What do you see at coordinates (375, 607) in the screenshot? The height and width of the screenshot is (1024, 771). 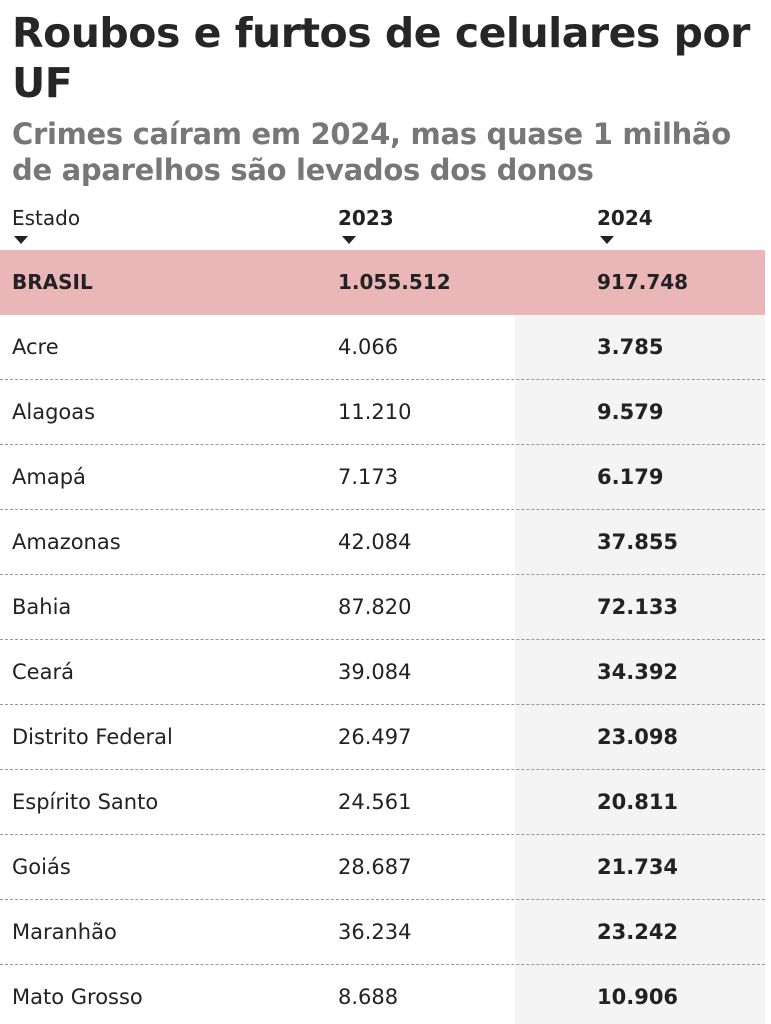 I see `table-cell: 87.820` at bounding box center [375, 607].